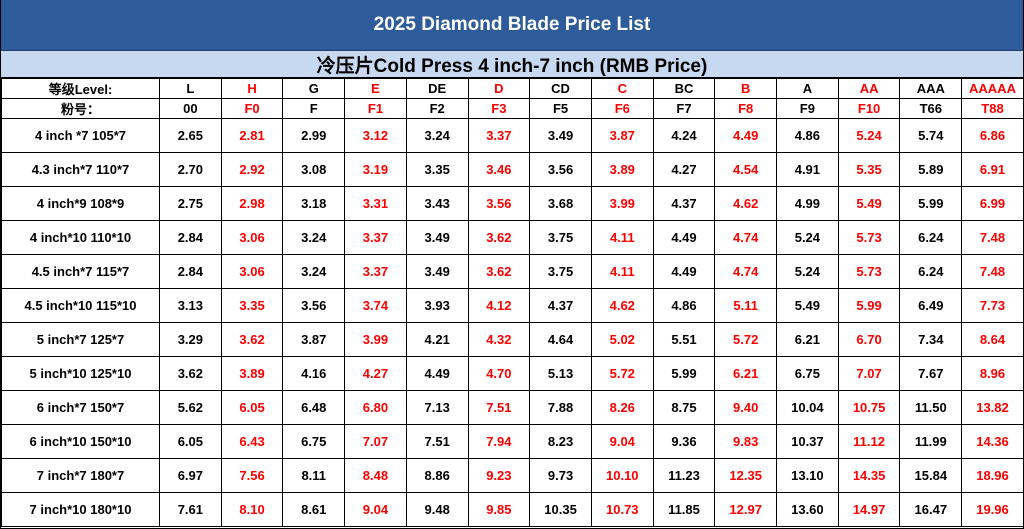  Describe the element at coordinates (931, 509) in the screenshot. I see `price-cell: 16.47` at that location.